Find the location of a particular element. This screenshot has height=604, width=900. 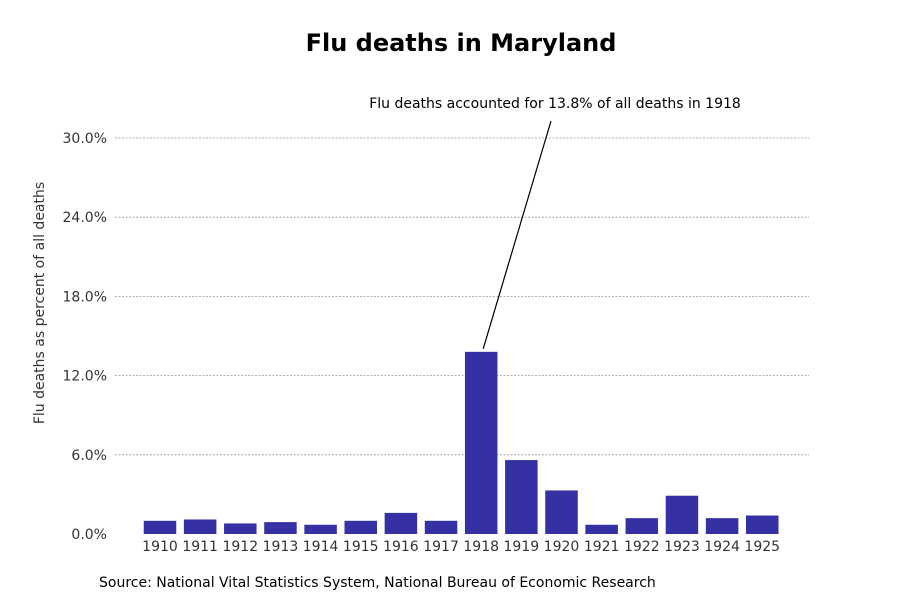

x-tick-label: 1920 is located at coordinates (562, 547).